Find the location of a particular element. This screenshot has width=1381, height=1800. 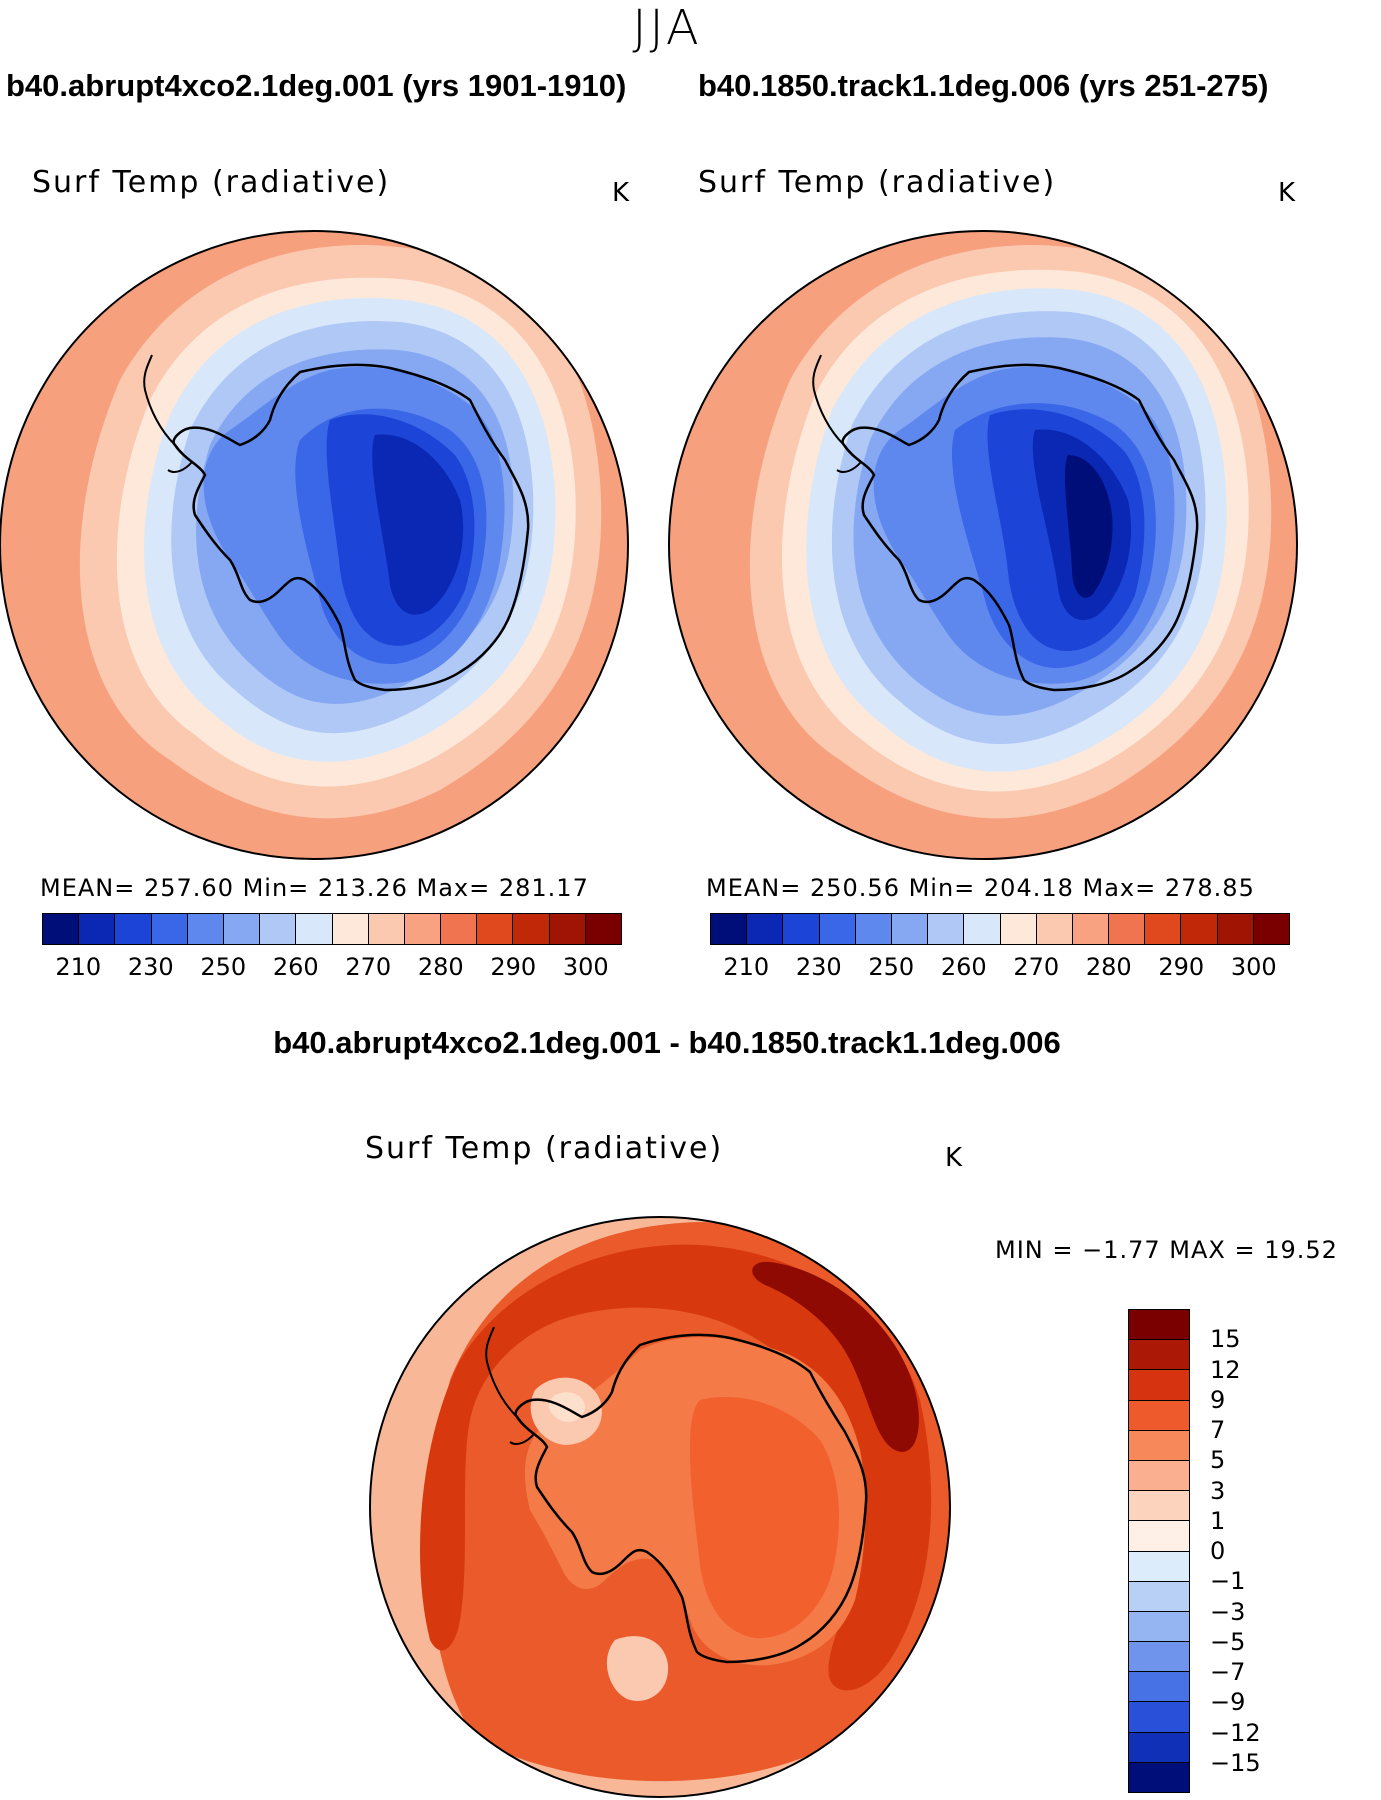

variable-name-right: Surf Temp (radiative) is located at coordinates (877, 182).